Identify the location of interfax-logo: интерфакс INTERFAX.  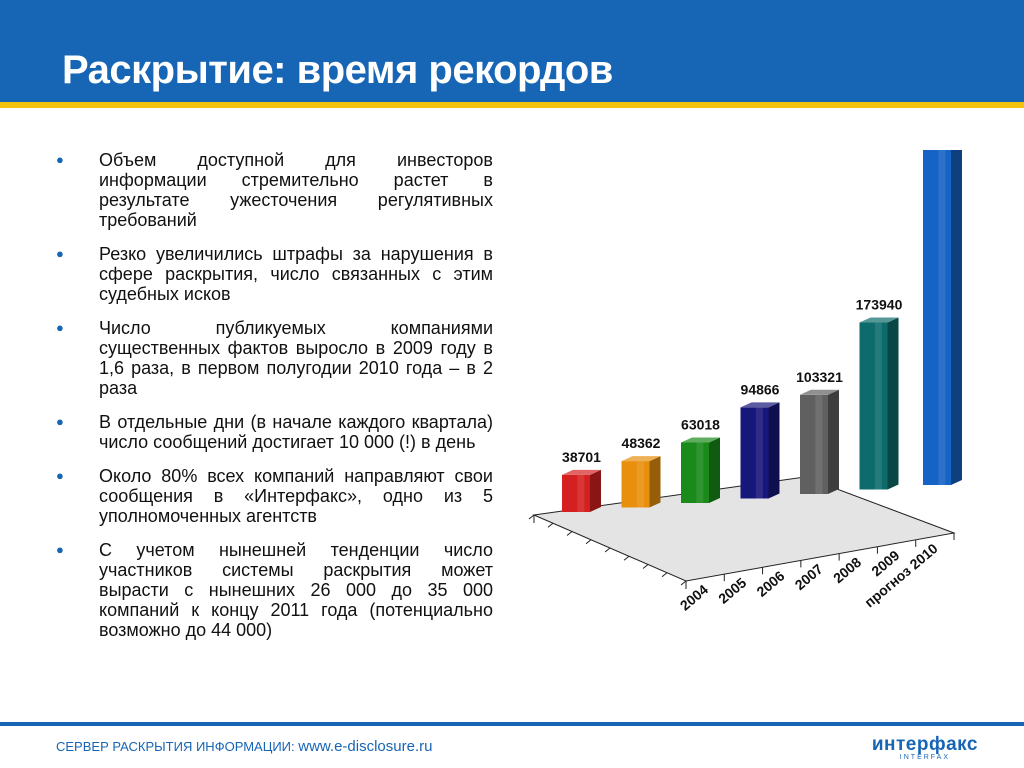
(925, 747).